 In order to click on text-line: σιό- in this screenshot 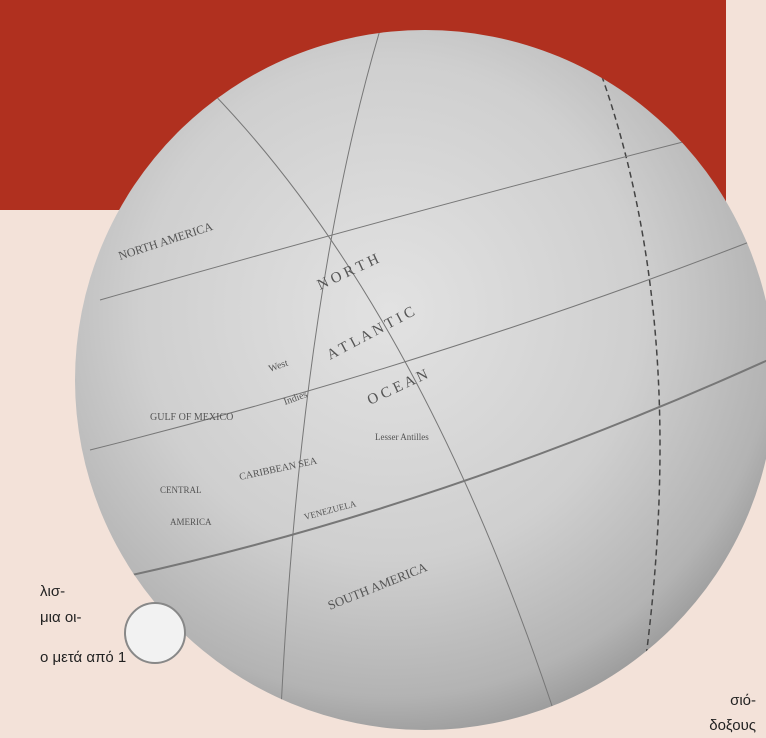, I will do `click(743, 700)`.